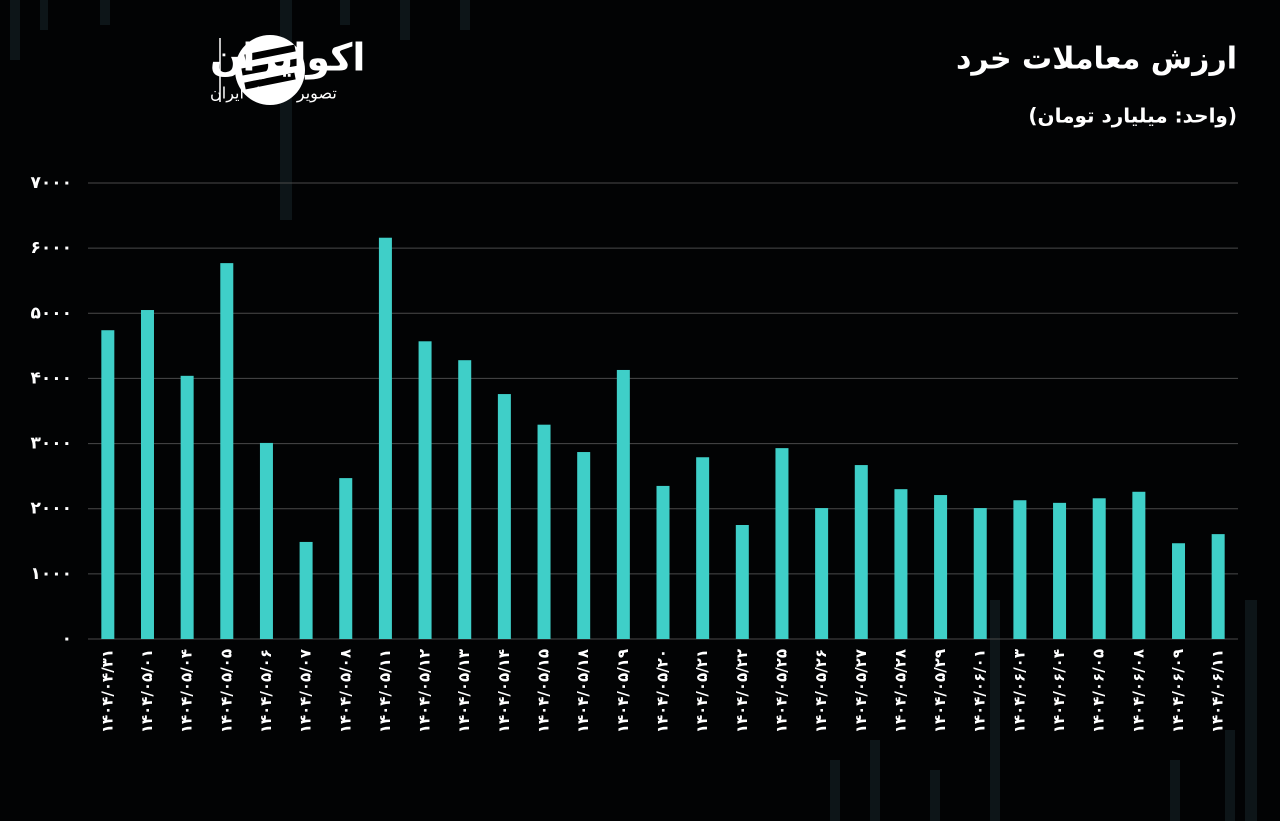 This screenshot has width=1280, height=821. Describe the element at coordinates (51, 509) in the screenshot. I see `y-tick-label: ۲۰۰۰` at that location.